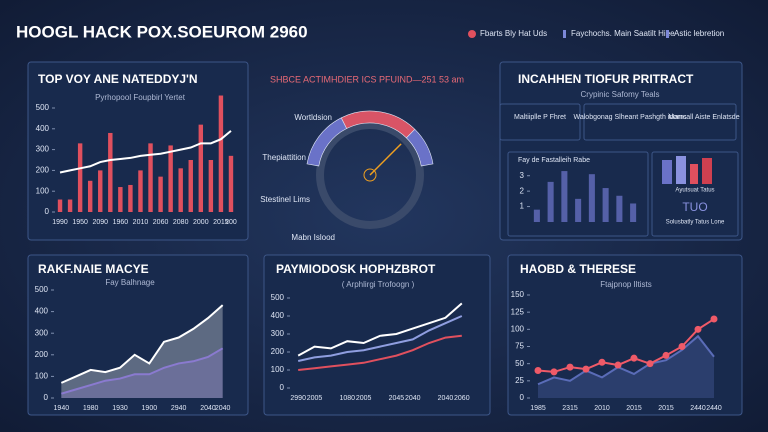 The width and height of the screenshot is (768, 432). I want to click on x-tick-label: 2940, so click(179, 408).